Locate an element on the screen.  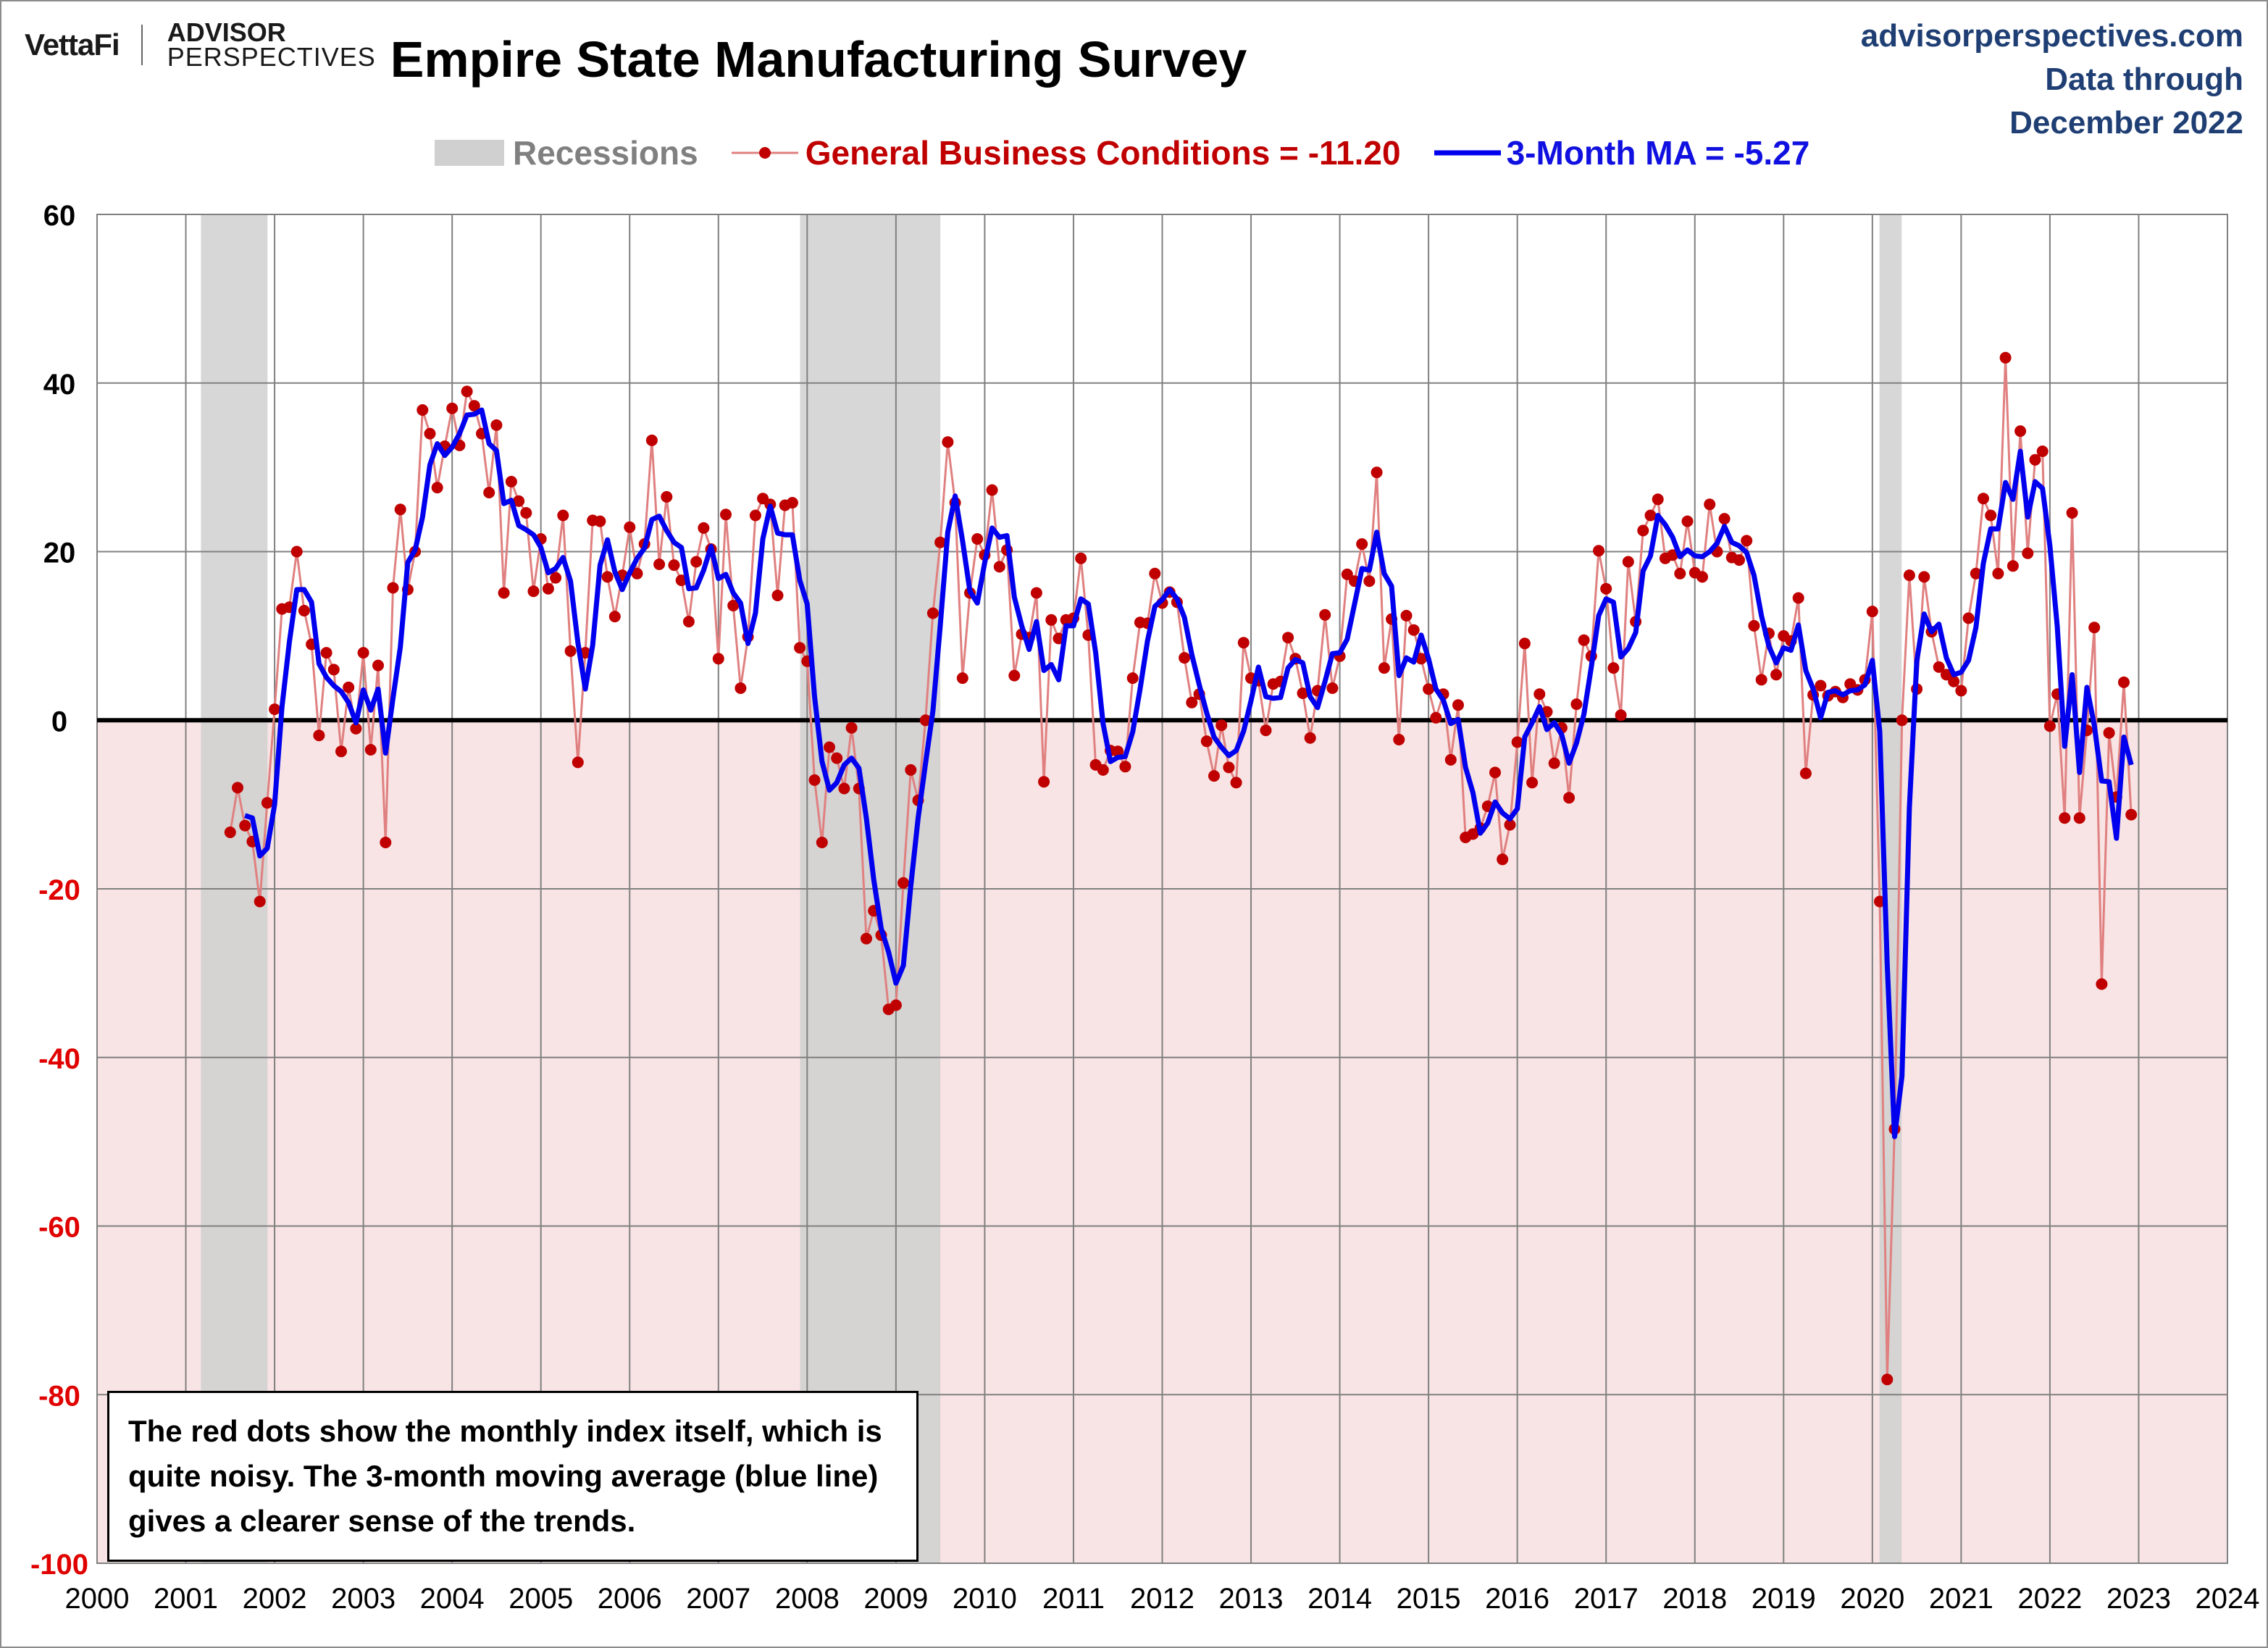
legend-gbc: General Business Conditions = -11.20 is located at coordinates (1066, 152).